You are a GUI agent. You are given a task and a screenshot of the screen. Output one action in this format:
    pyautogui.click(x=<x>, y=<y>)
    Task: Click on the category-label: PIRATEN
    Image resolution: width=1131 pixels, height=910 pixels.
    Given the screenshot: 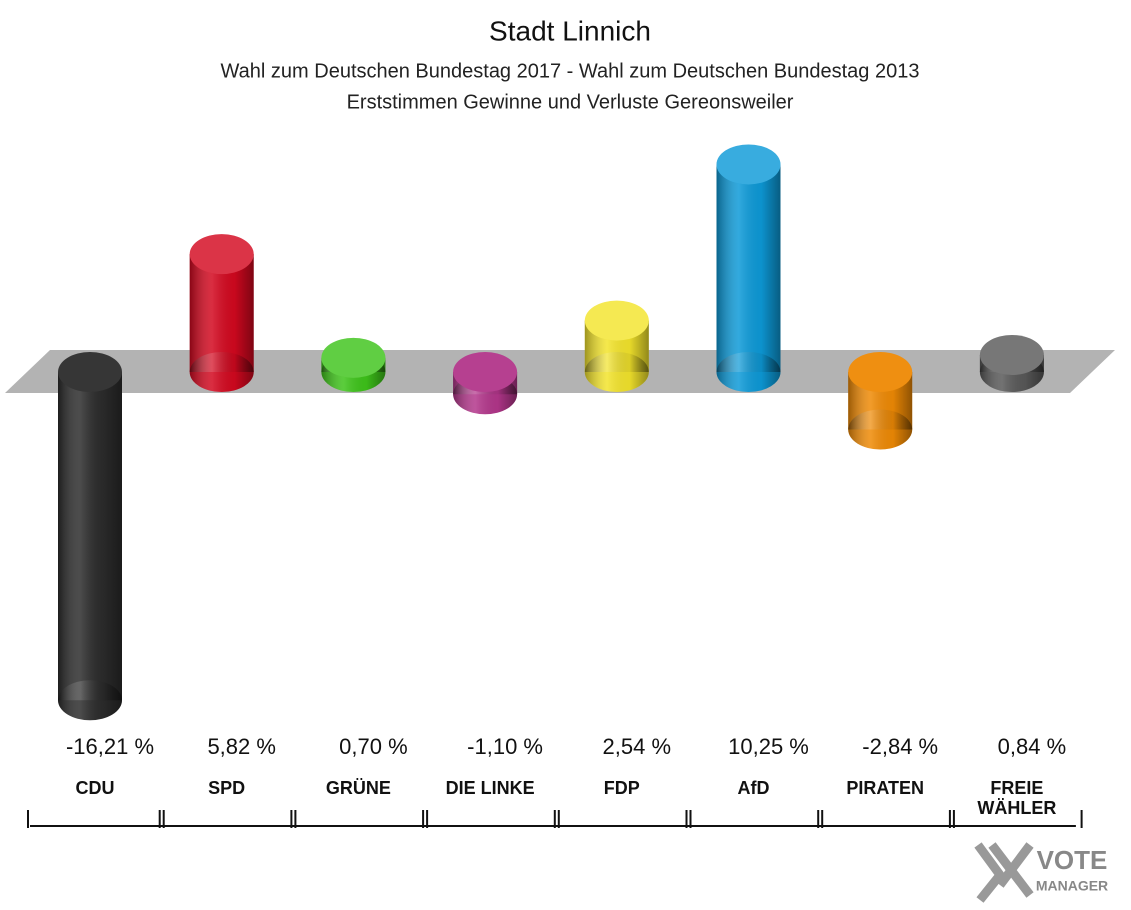 What is the action you would take?
    pyautogui.click(x=885, y=788)
    